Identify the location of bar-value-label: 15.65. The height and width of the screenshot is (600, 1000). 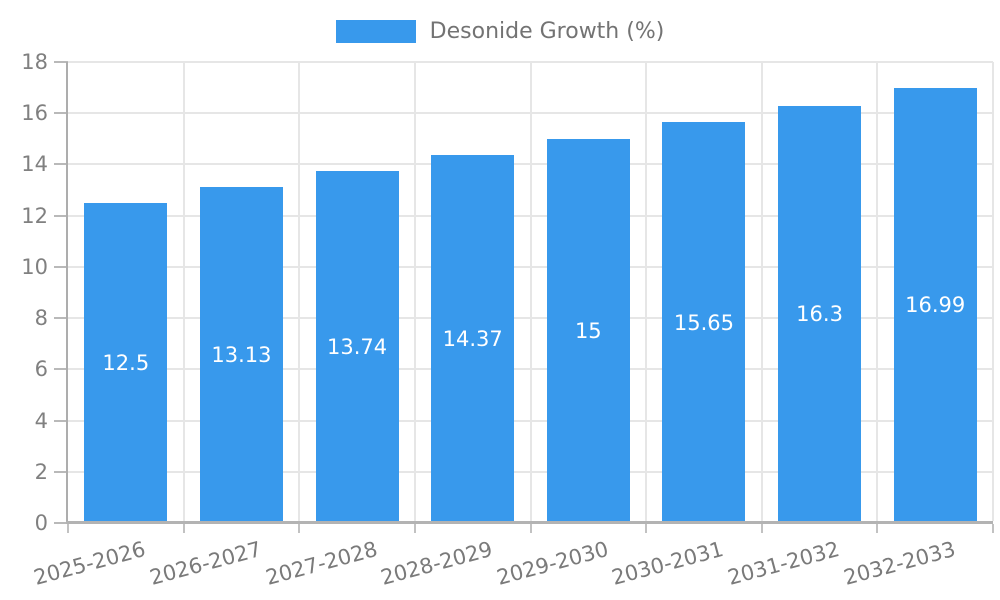
(703, 322).